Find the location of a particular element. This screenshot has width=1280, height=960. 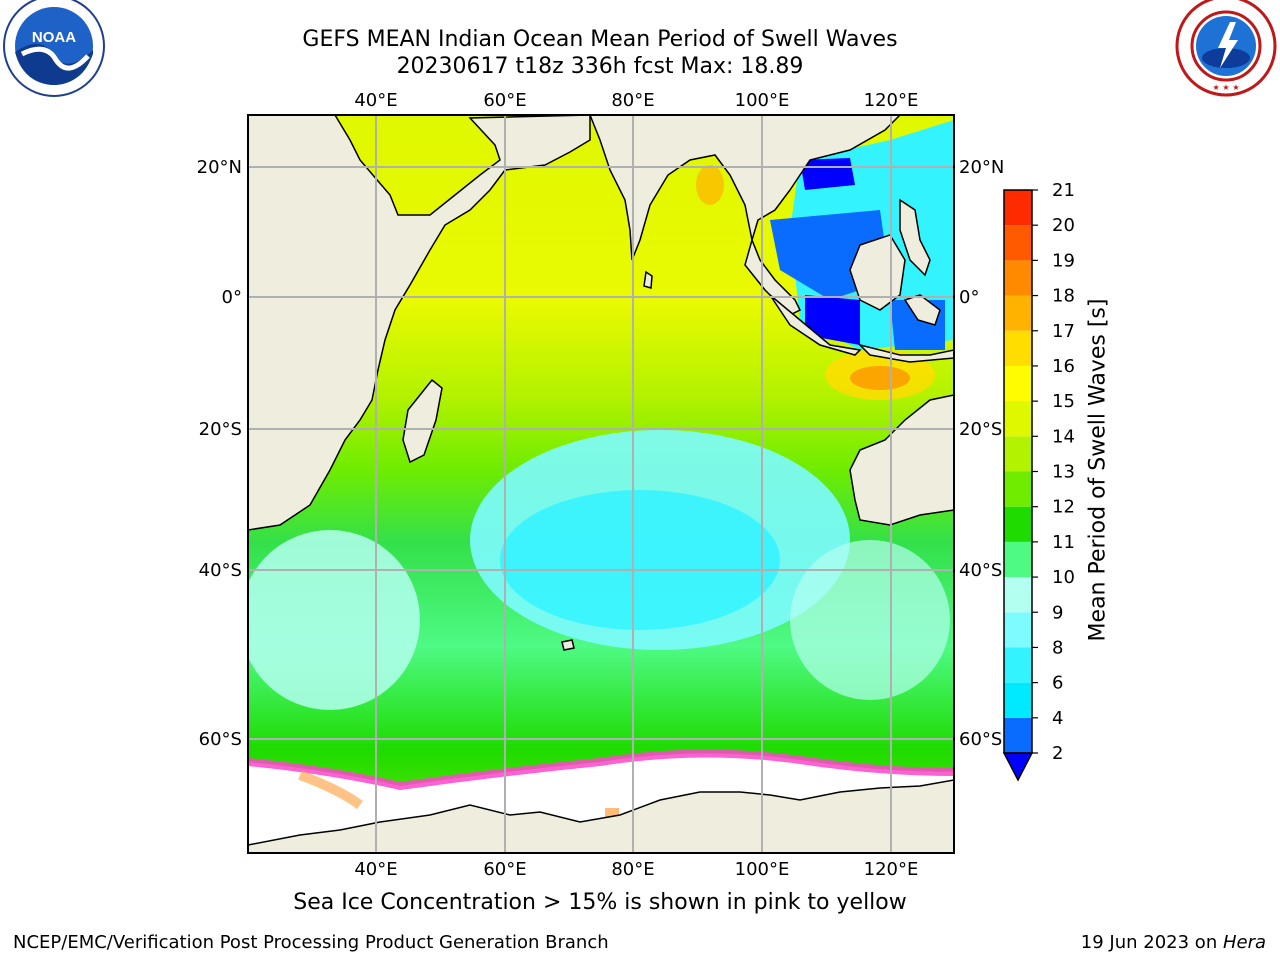

colorbar-tick-label: 10 is located at coordinates (1063, 577).